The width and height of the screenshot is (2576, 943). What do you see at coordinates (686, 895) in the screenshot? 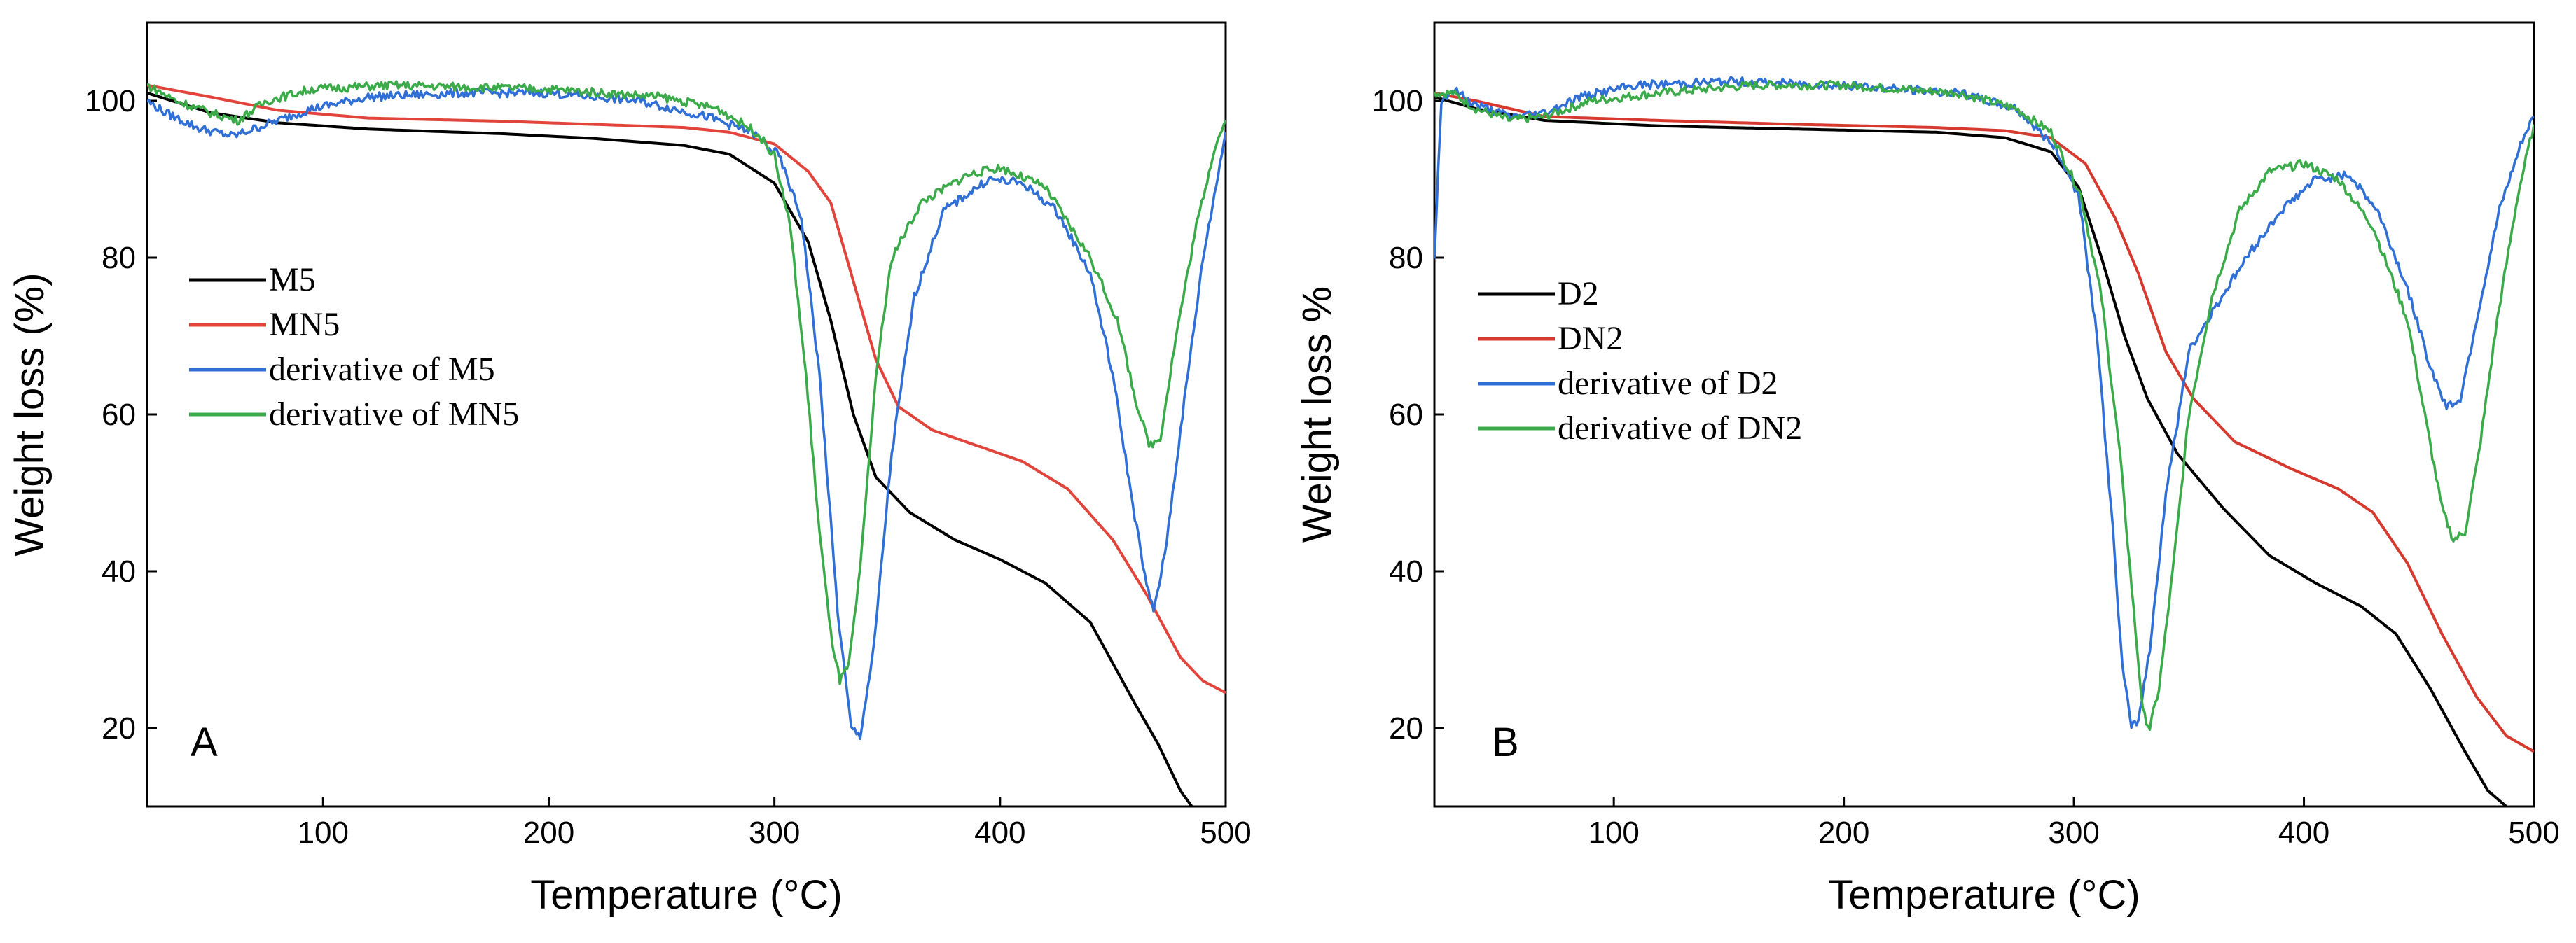
I see `panel-a-x-axis-title: Temperature (°C)` at bounding box center [686, 895].